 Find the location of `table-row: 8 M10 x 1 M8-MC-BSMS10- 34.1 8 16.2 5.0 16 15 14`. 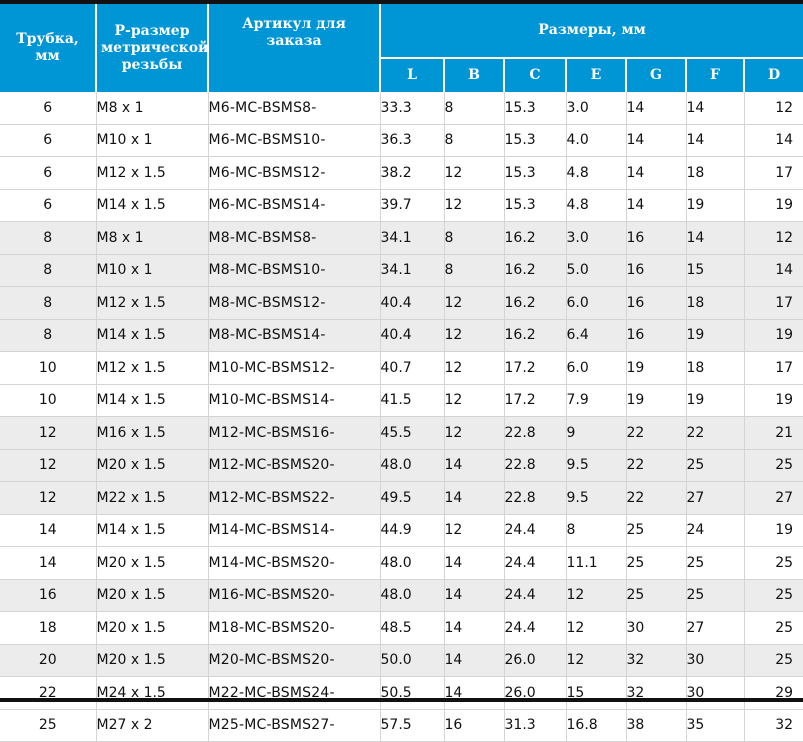

table-row: 8 M10 x 1 M8-MC-BSMS10- 34.1 8 16.2 5.0 16 15 14 is located at coordinates (401, 270).